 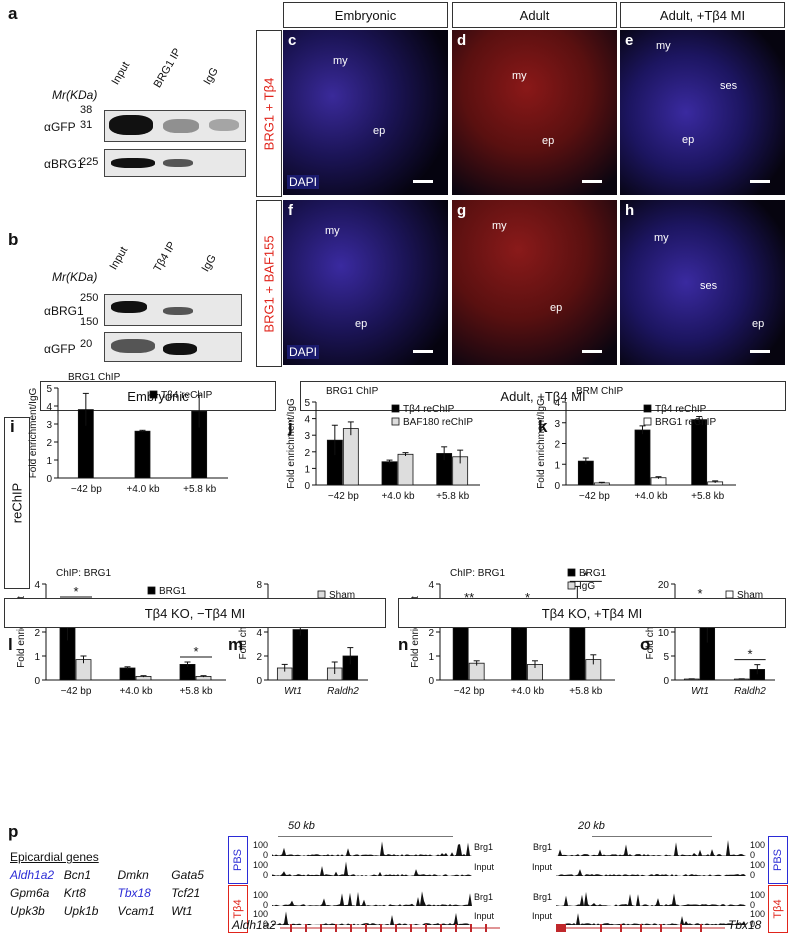 What do you see at coordinates (136, 911) in the screenshot?
I see `gene-vcam1: Vcam1` at bounding box center [136, 911].